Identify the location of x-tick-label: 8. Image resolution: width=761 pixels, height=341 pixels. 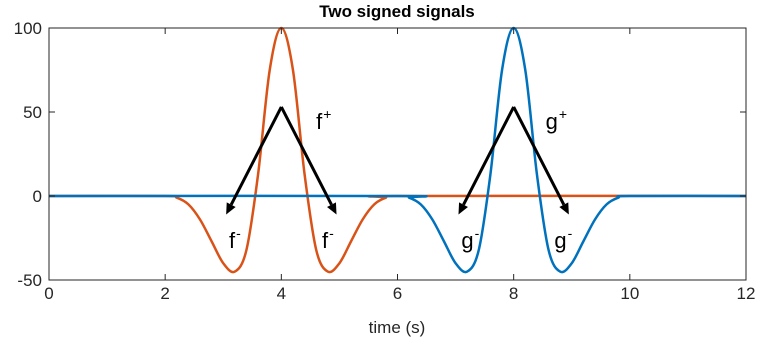
(513, 293).